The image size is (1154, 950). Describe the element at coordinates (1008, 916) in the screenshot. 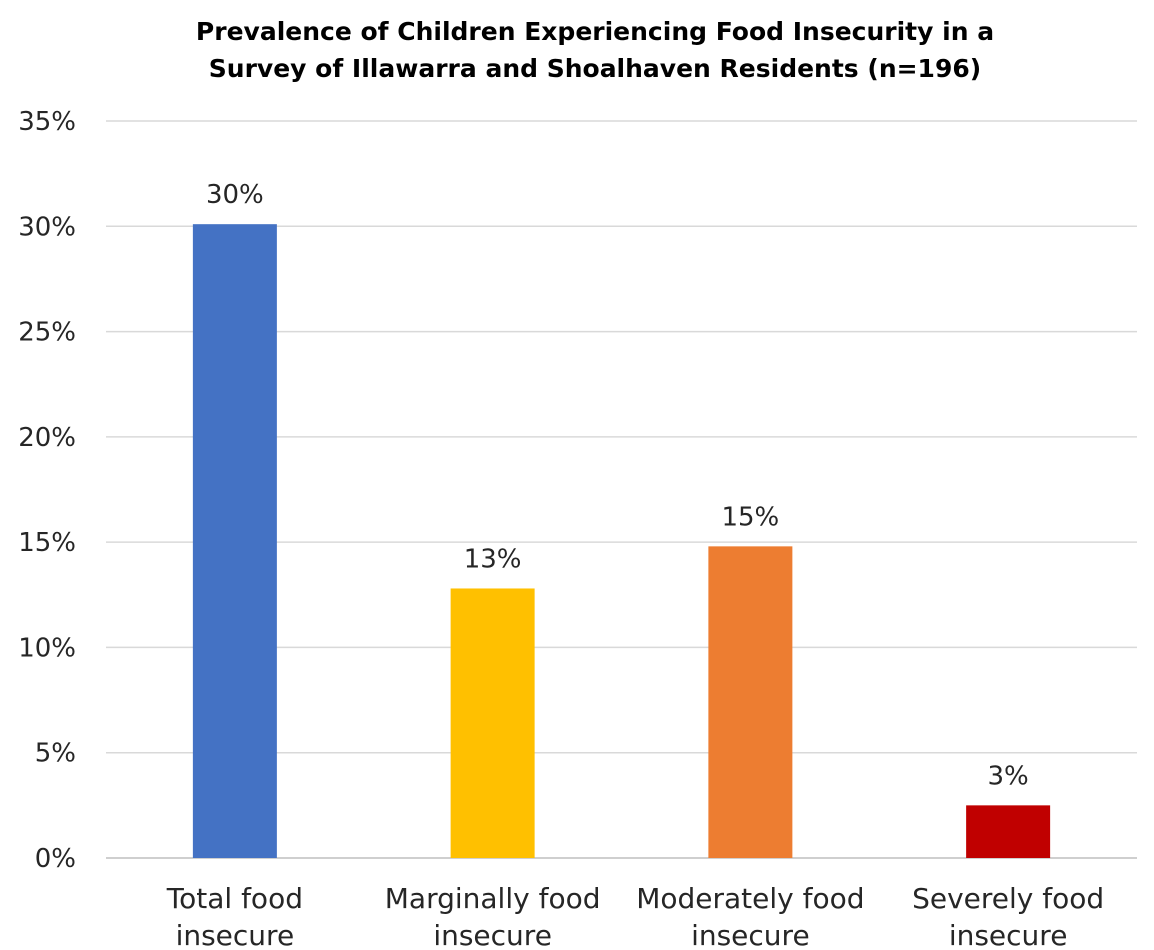

I see `x-tick-label: Severely food insecure` at that location.